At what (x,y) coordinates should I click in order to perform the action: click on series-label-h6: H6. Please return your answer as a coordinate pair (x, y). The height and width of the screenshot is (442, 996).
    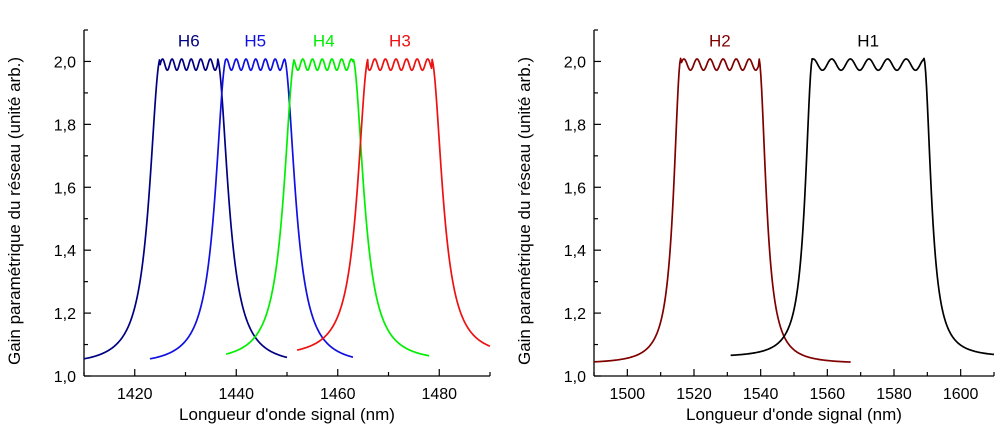
    Looking at the image, I should click on (189, 40).